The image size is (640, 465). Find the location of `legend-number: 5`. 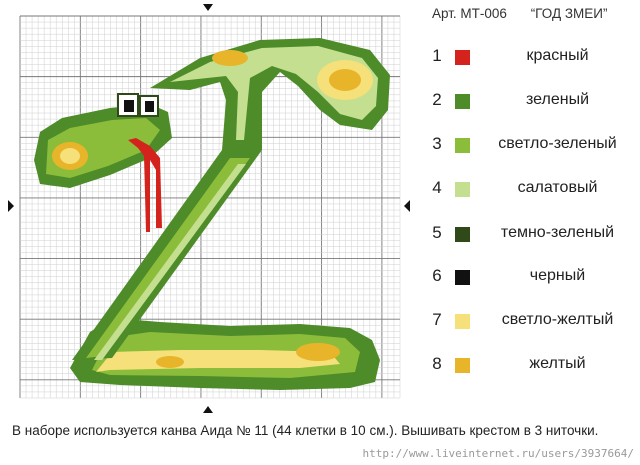

legend-number: 5 is located at coordinates (437, 232).